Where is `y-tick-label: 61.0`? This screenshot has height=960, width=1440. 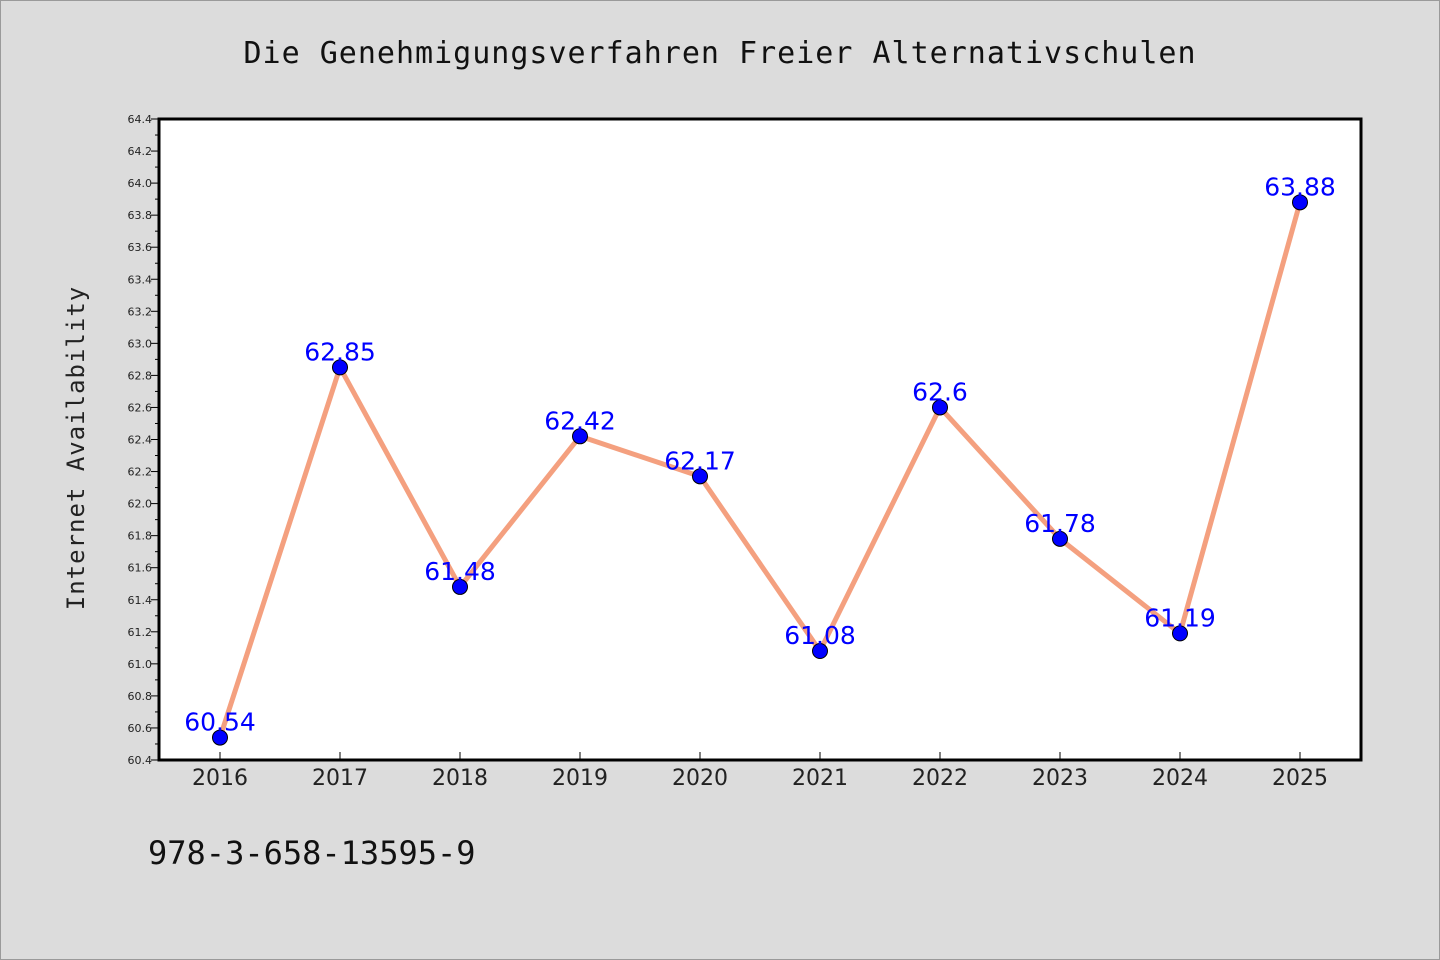 y-tick-label: 61.0 is located at coordinates (140, 664).